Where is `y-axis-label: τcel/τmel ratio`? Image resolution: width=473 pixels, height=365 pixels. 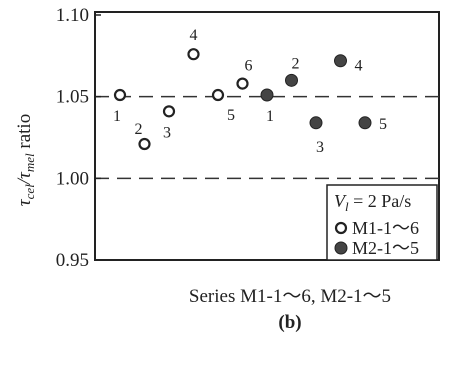
y-axis-label: τcel/τmel ratio is located at coordinates (25, 160).